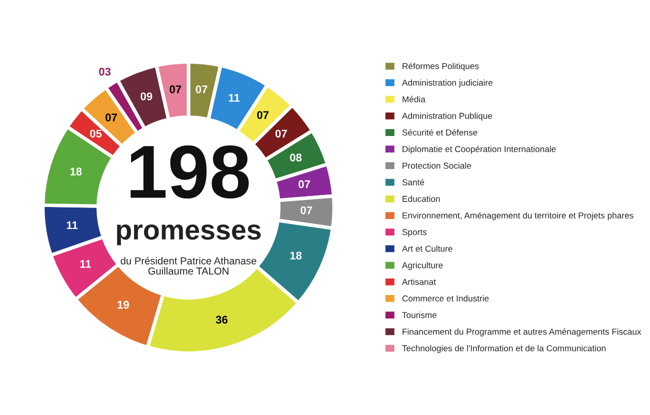  What do you see at coordinates (419, 281) in the screenshot?
I see `legend-label: Artisanat` at bounding box center [419, 281].